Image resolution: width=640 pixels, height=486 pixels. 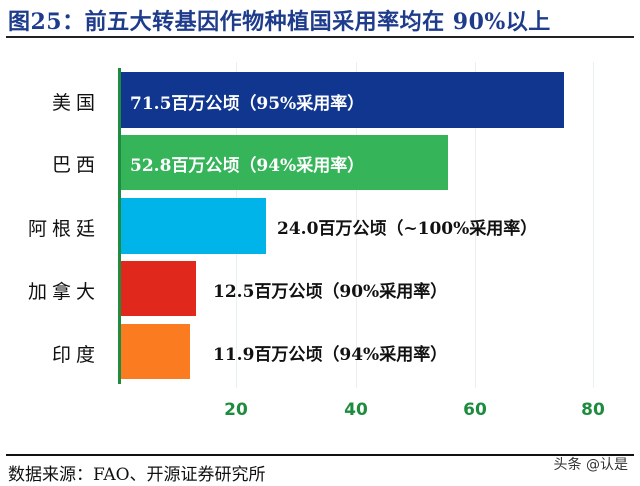 What do you see at coordinates (320, 37) in the screenshot?
I see `title-divider` at bounding box center [320, 37].